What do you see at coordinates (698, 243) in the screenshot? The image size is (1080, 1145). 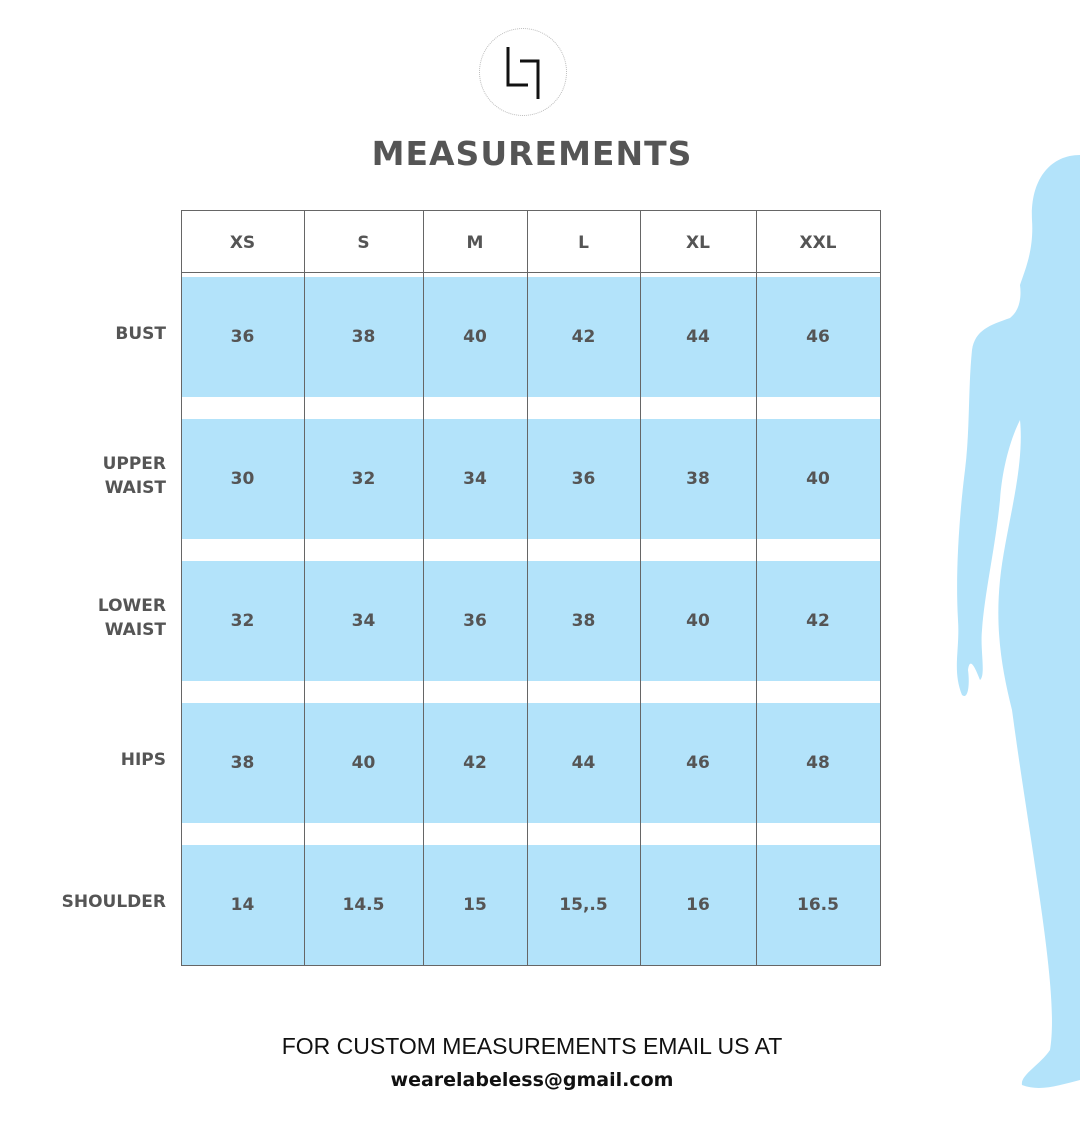 I see `size-header-xl: XL` at bounding box center [698, 243].